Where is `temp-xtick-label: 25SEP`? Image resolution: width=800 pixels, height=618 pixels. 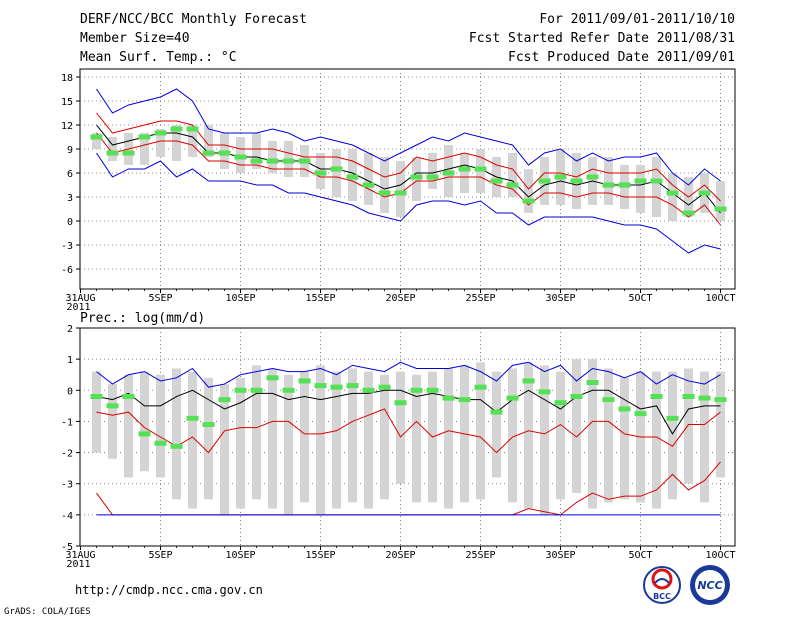
temp-xtick-label: 25SEP is located at coordinates (480, 298).